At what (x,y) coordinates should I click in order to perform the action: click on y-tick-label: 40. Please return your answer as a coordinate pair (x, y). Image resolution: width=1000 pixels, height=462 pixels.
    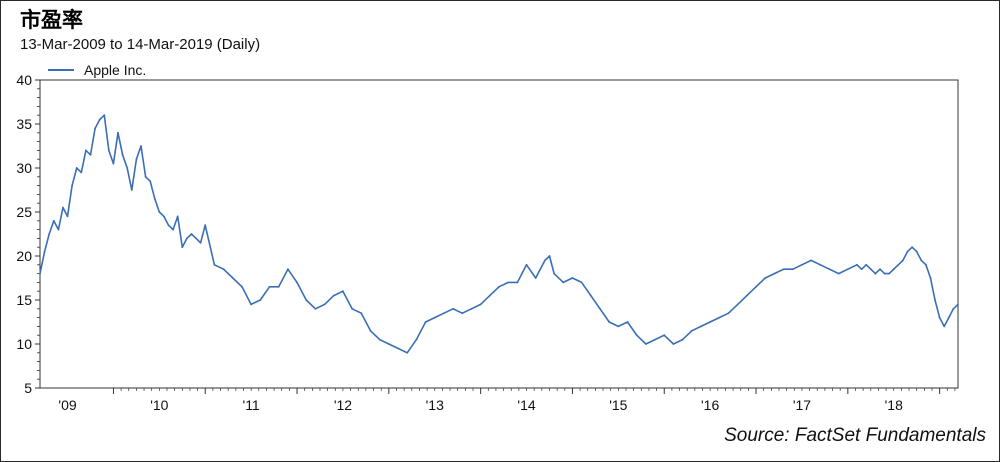
    Looking at the image, I should click on (24, 80).